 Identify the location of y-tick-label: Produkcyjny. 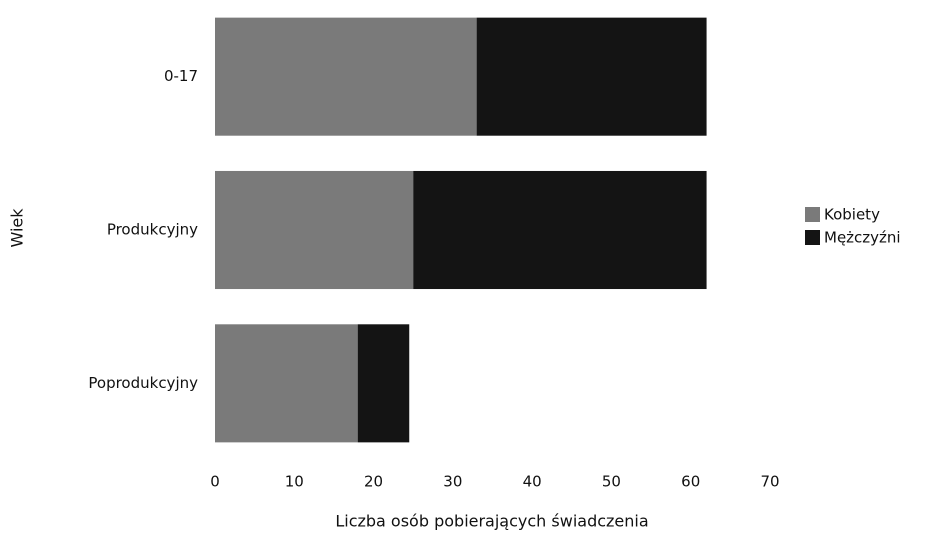
(152, 230).